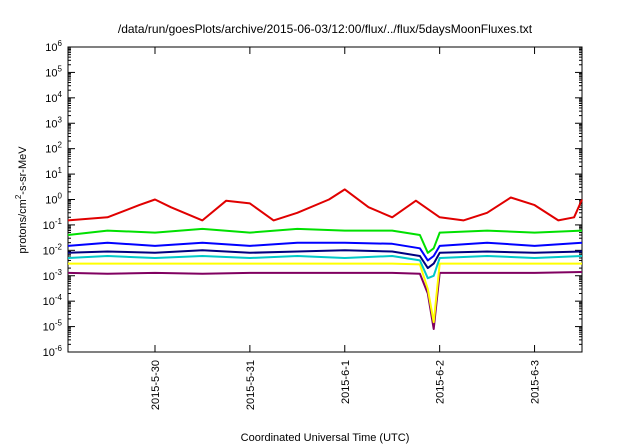 This screenshot has height=448, width=640. I want to click on y-tick-label: 10³, so click(53, 122).